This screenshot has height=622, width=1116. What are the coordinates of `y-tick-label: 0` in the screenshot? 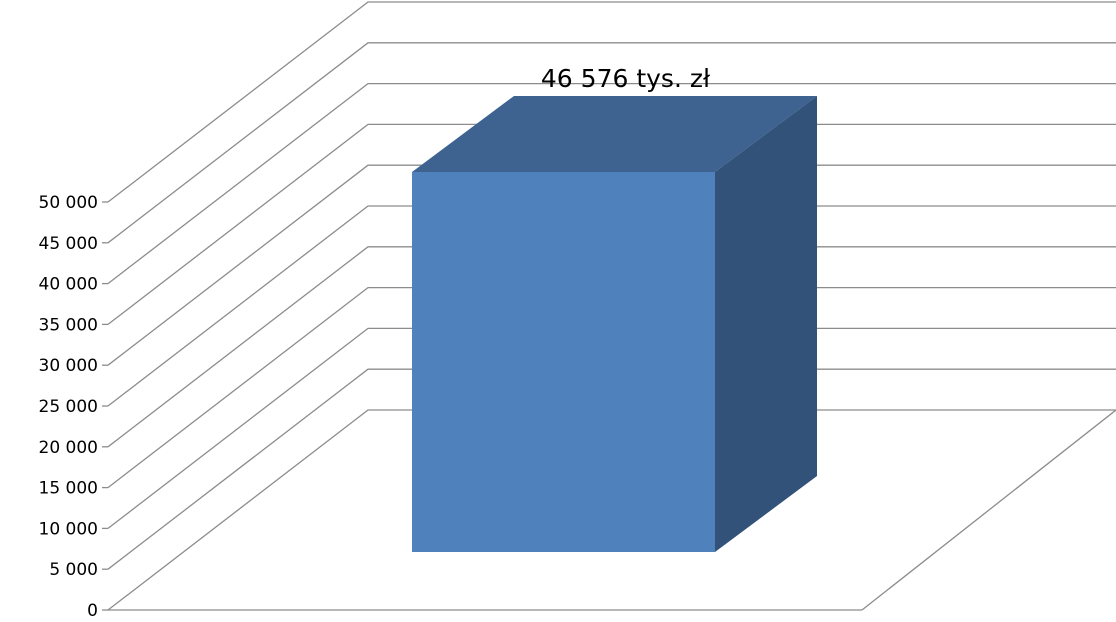 It's located at (92, 611).